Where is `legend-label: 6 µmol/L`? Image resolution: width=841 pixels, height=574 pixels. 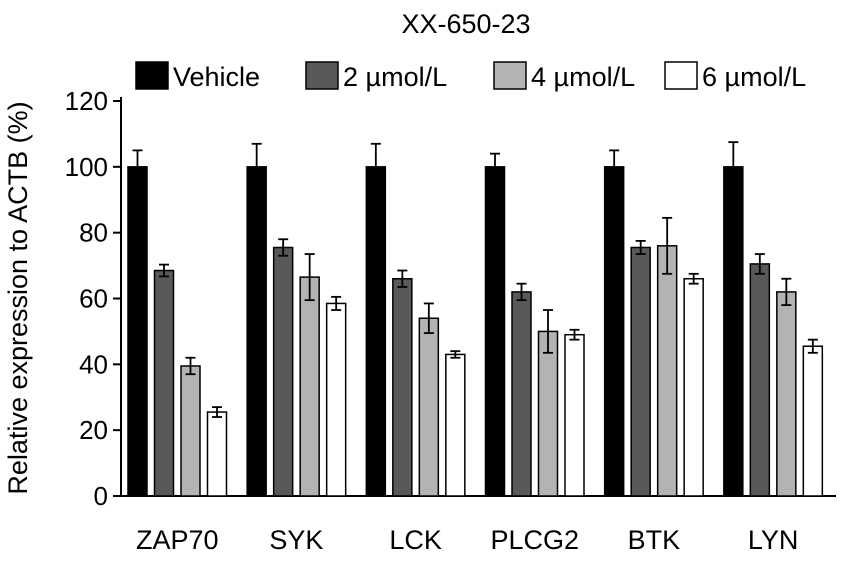
legend-label: 6 µmol/L is located at coordinates (754, 77).